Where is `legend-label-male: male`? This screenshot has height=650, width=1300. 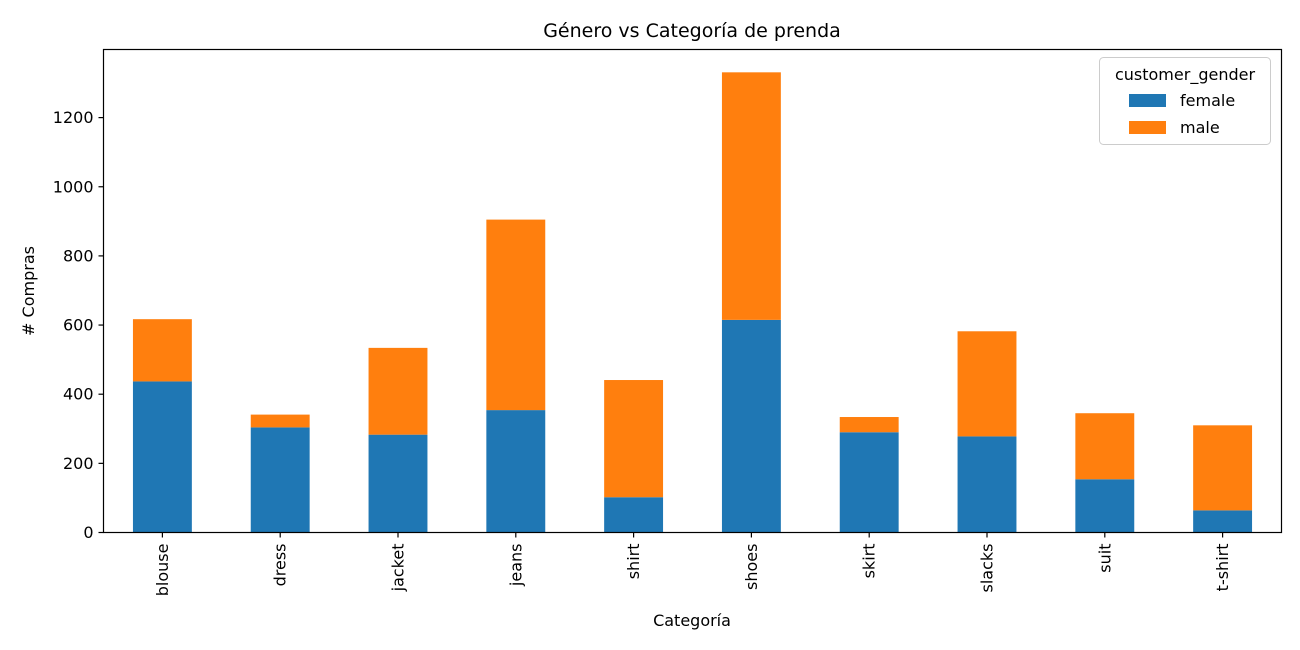 legend-label-male: male is located at coordinates (1200, 127).